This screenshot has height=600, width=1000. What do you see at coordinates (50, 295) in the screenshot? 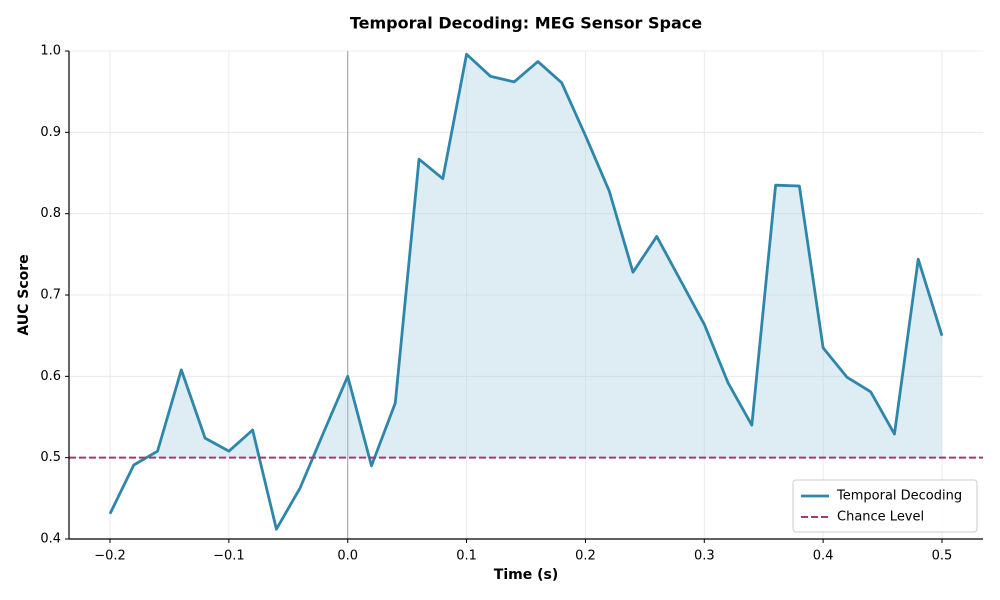
I see `y-tick-label: 0.7` at bounding box center [50, 295].